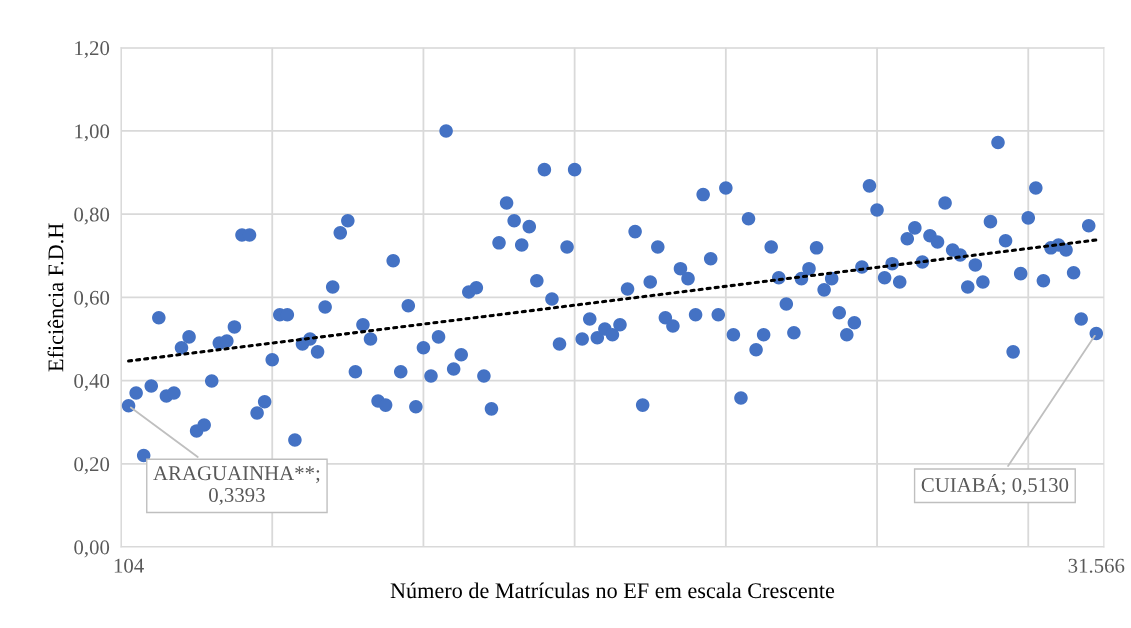 This screenshot has height=628, width=1131. I want to click on y-tick-label: 0,00, so click(92, 549).